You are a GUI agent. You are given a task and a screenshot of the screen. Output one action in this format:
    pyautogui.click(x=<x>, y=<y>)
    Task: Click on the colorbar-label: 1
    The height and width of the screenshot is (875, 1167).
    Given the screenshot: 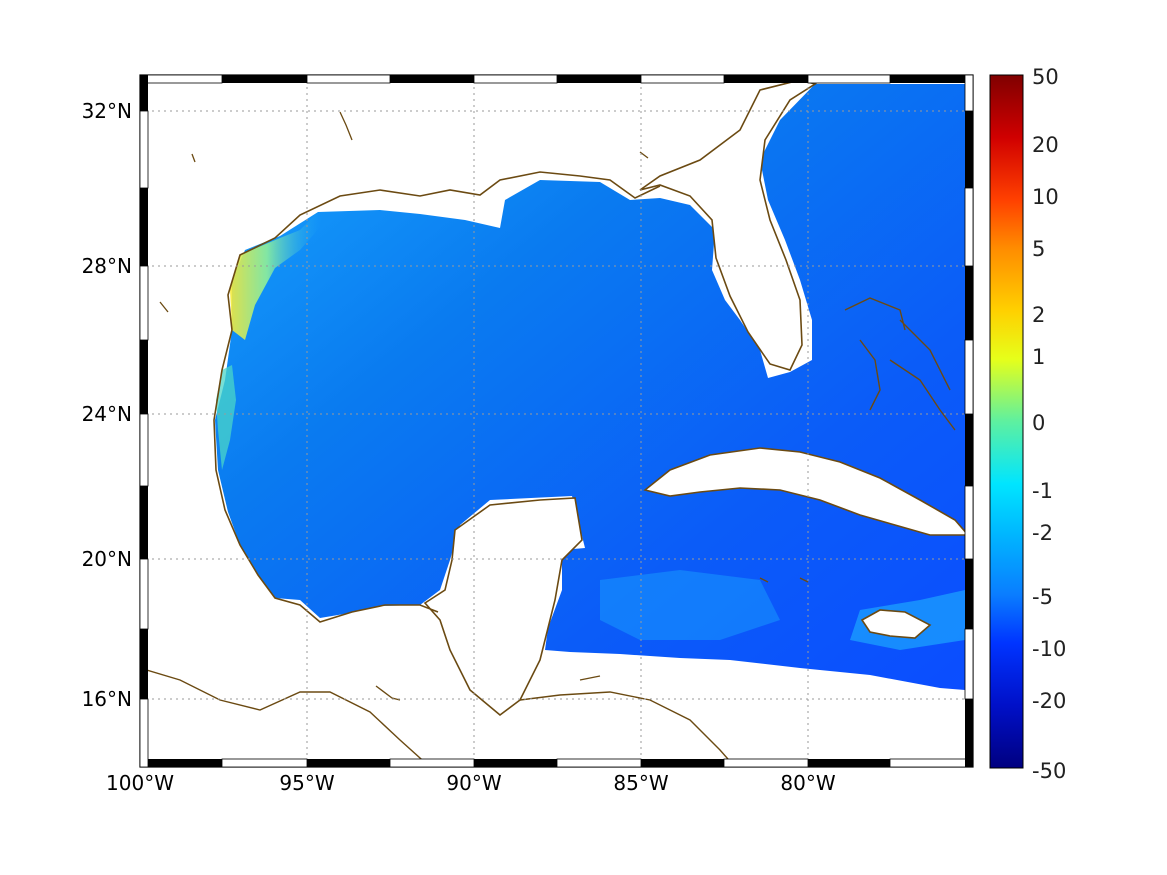 What is the action you would take?
    pyautogui.click(x=1038, y=357)
    